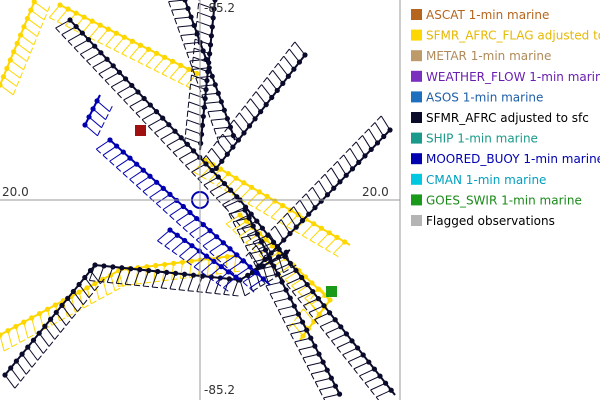 This screenshot has width=600, height=400. I want to click on goes-marker, so click(331, 291).